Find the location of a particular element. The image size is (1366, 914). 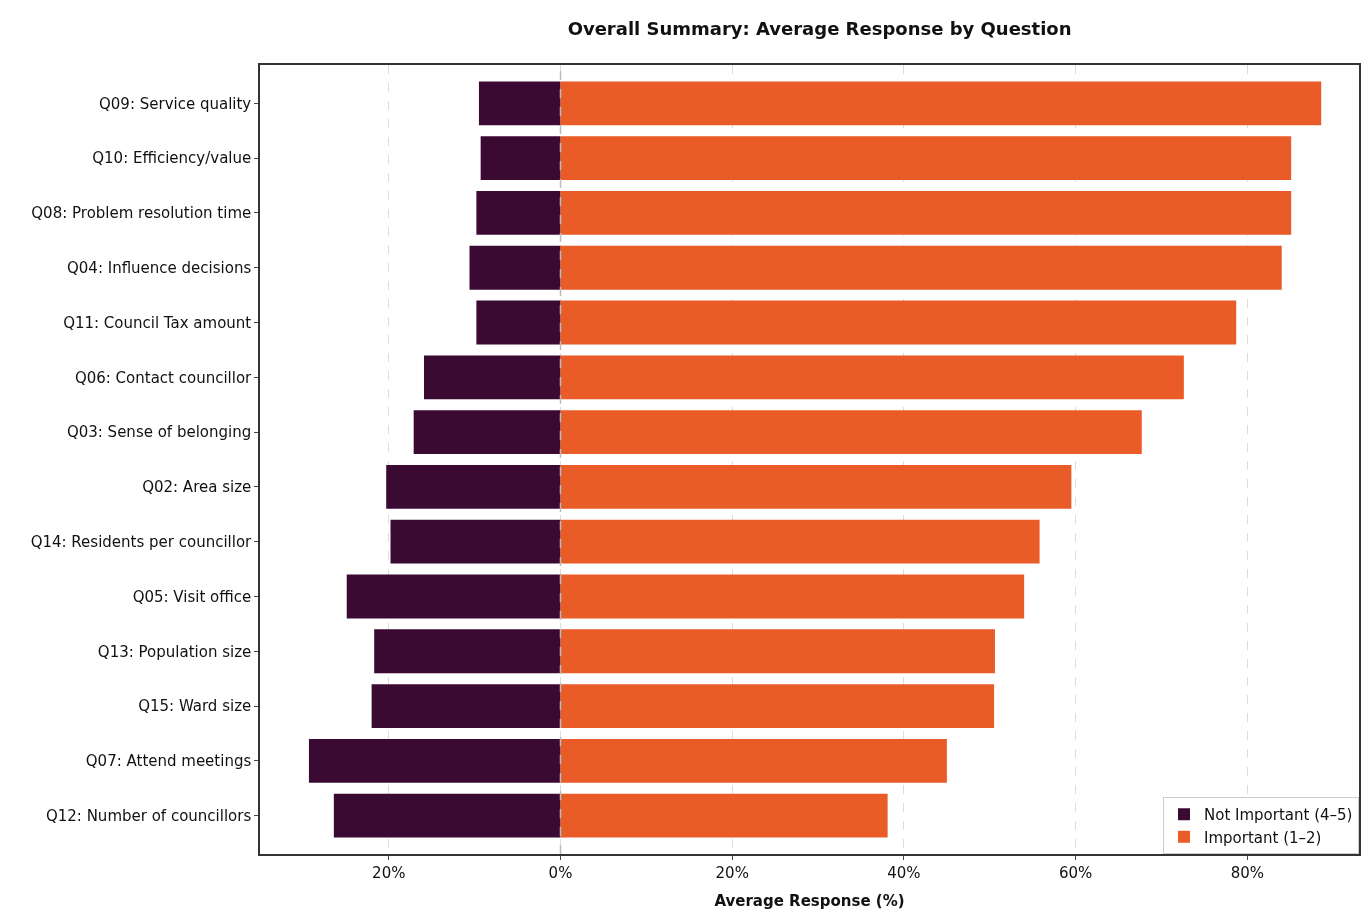

x-tick-label: 60% is located at coordinates (1075, 872).